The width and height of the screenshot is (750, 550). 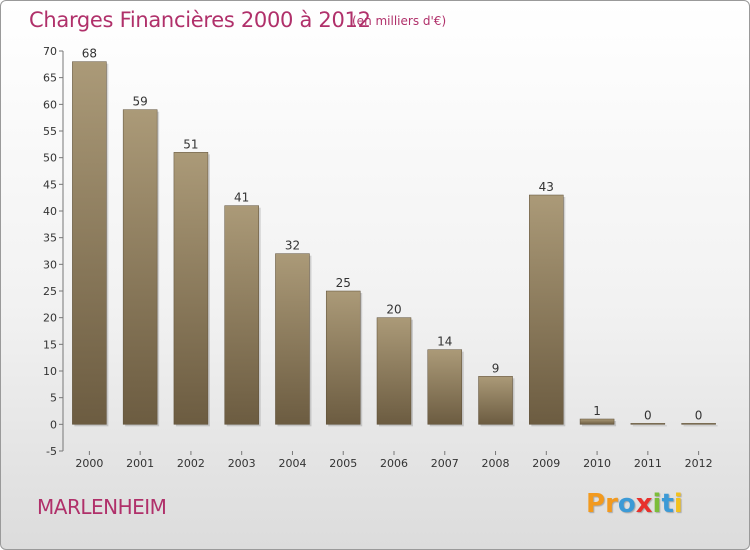 What do you see at coordinates (399, 21) in the screenshot?
I see `chart-subtitle: (en milliers d'€)` at bounding box center [399, 21].